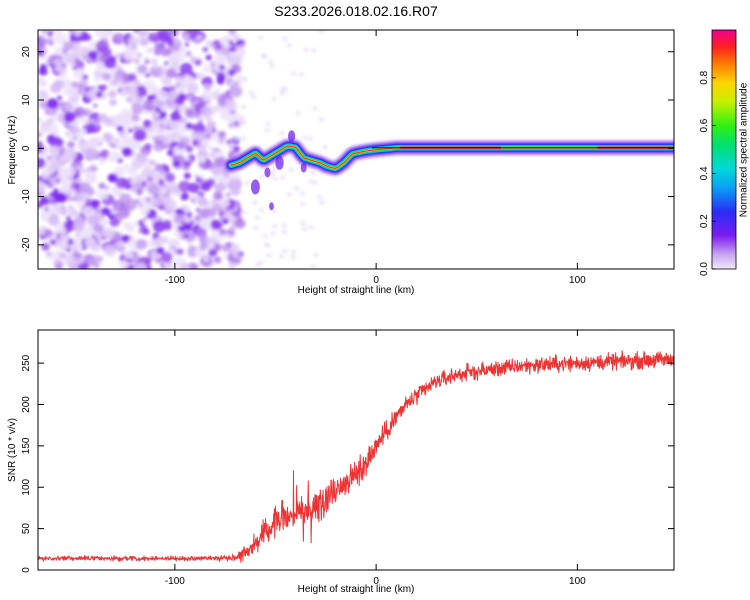 The height and width of the screenshot is (600, 750). What do you see at coordinates (271, 206) in the screenshot?
I see `ridge-spot` at bounding box center [271, 206].